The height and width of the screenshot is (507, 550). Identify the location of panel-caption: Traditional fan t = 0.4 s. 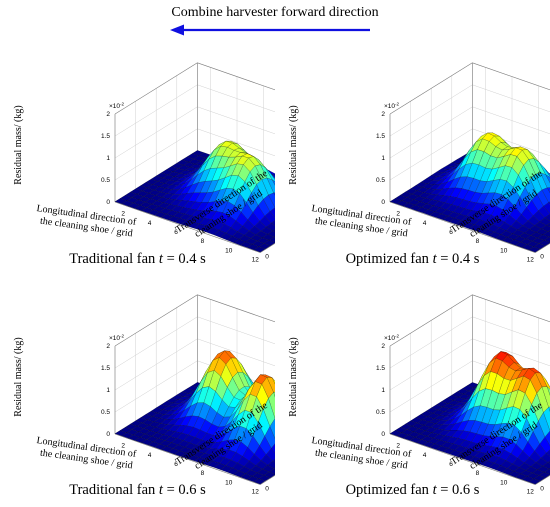
(137, 259).